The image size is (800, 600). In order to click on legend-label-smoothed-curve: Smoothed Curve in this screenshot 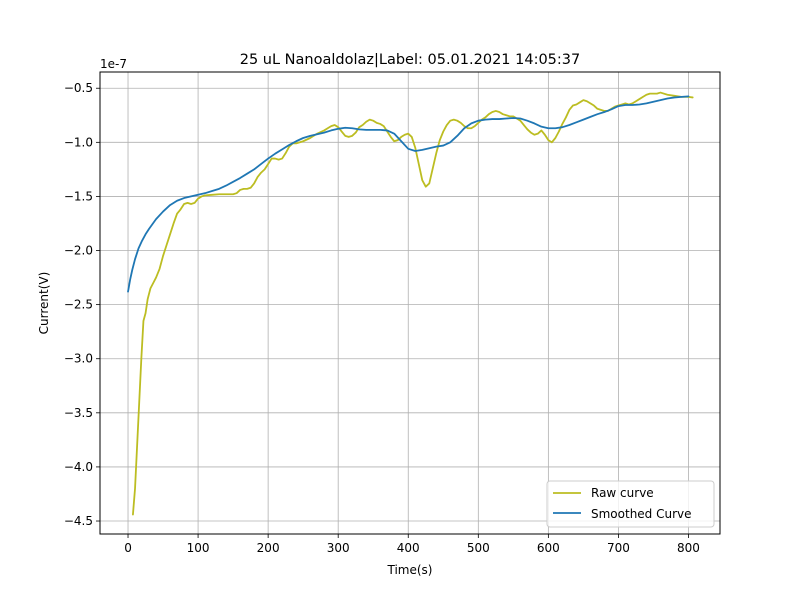, I will do `click(641, 514)`.